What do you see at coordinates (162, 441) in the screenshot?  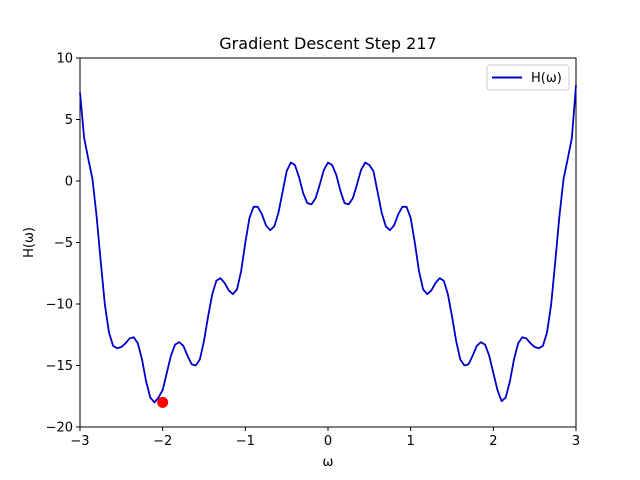 I see `x-tick-label: −2` at bounding box center [162, 441].